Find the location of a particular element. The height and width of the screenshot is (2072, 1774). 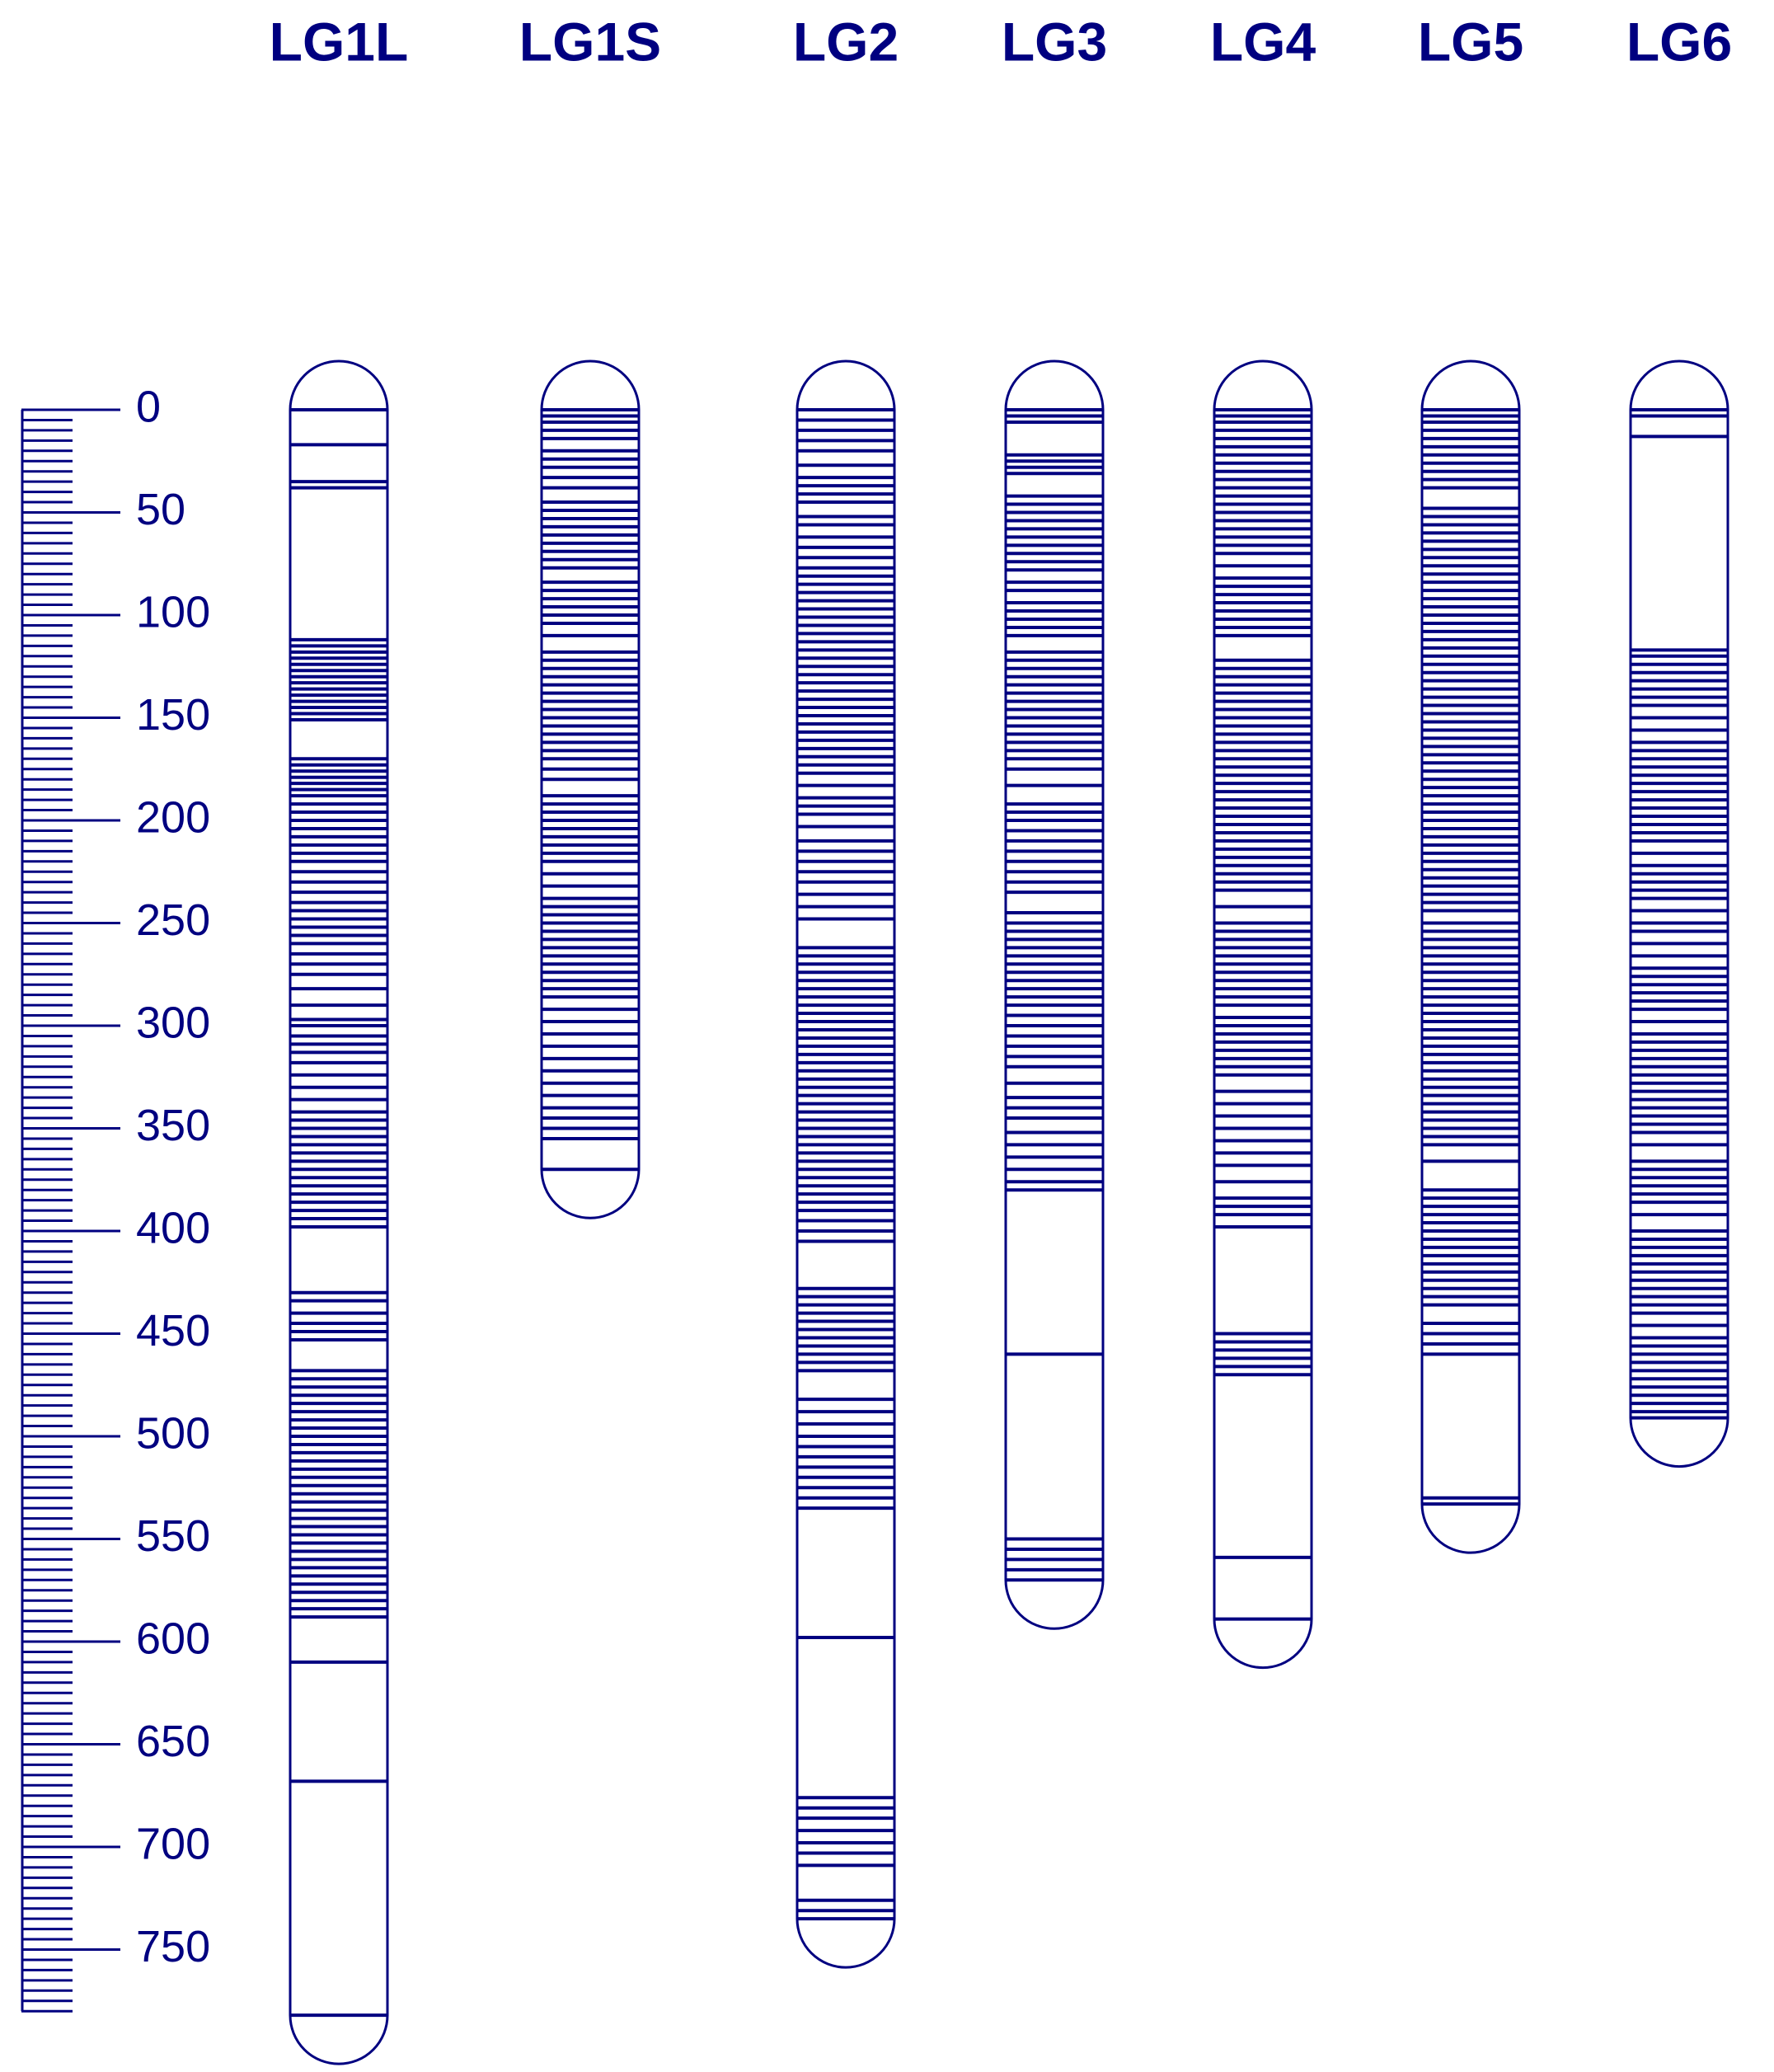

group-title: LG1S is located at coordinates (590, 41).